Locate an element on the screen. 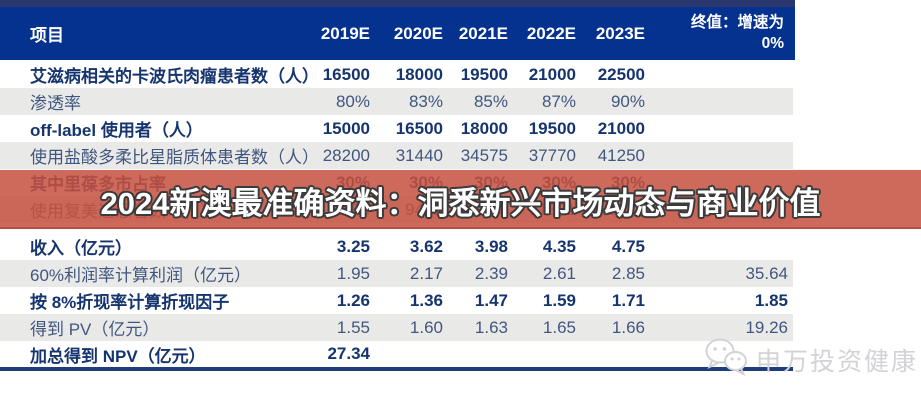  row-label: 艾滋病相关的卡波氏肉瘤患者数（人） is located at coordinates (174, 76).